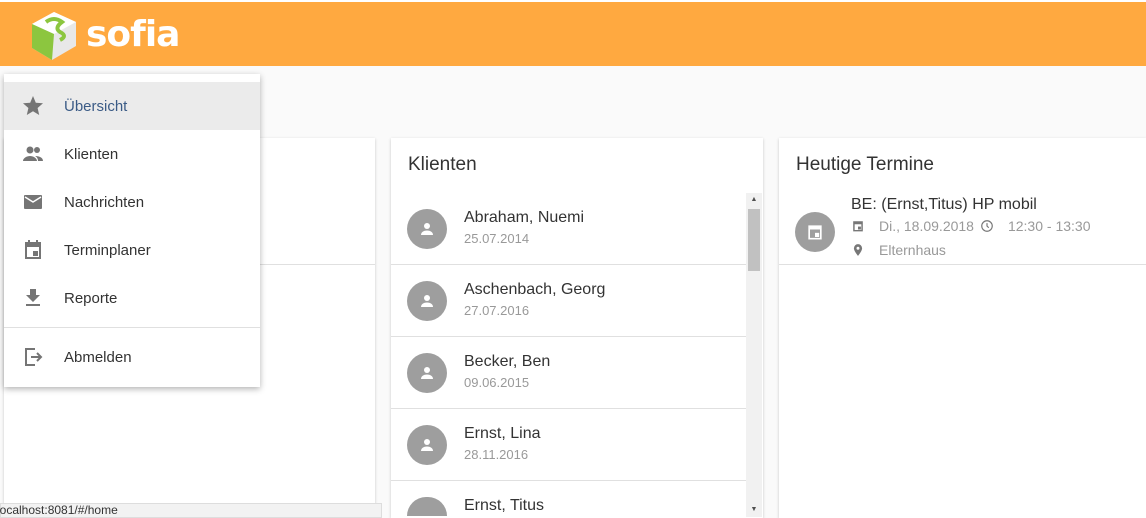 The width and height of the screenshot is (1146, 518). I want to click on mail-icon, so click(33, 202).